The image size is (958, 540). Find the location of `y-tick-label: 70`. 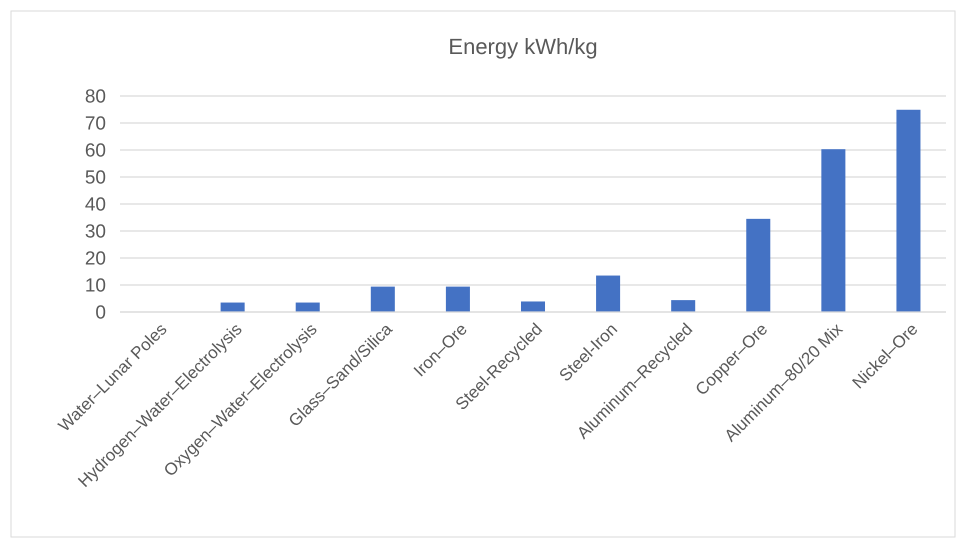

y-tick-label: 70 is located at coordinates (95, 124).